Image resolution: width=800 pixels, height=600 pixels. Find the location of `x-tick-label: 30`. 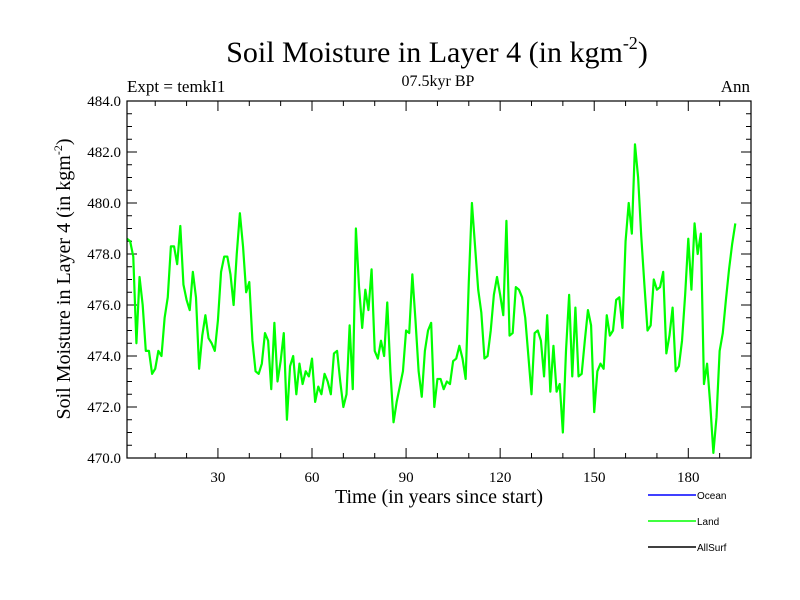

x-tick-label: 30 is located at coordinates (217, 478).